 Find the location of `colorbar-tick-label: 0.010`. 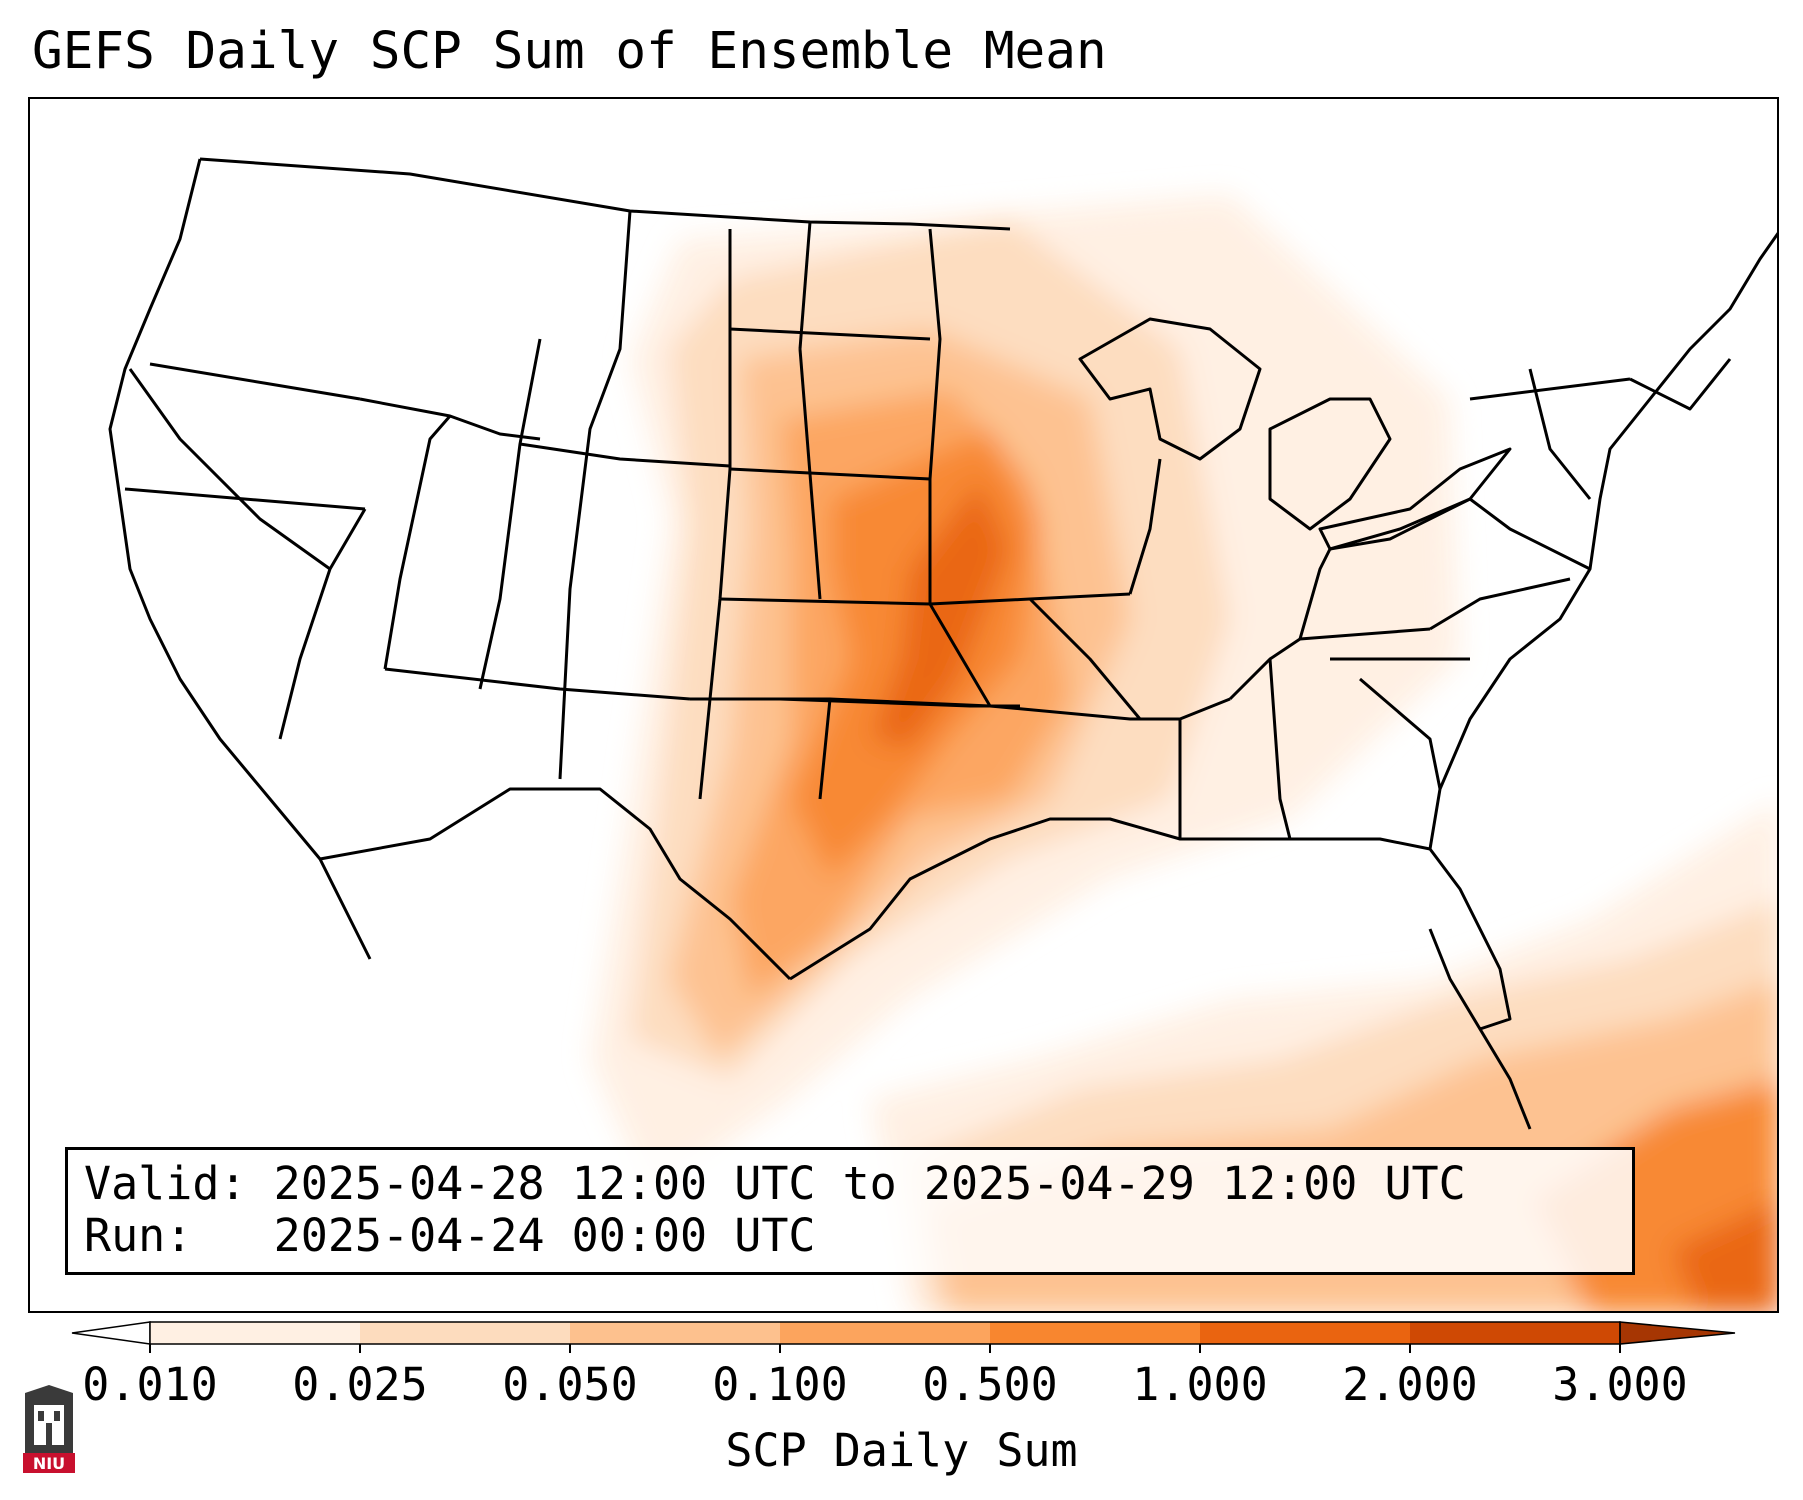

colorbar-tick-label: 0.010 is located at coordinates (150, 1384).